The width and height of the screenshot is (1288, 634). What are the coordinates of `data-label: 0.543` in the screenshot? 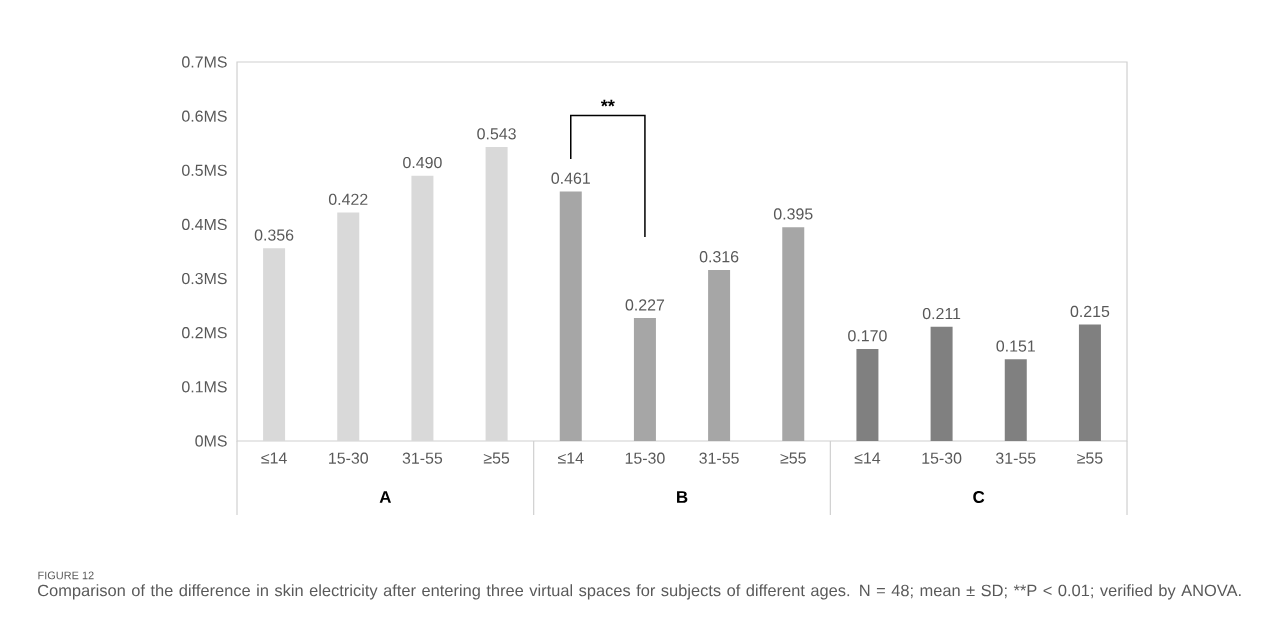 It's located at (496, 134).